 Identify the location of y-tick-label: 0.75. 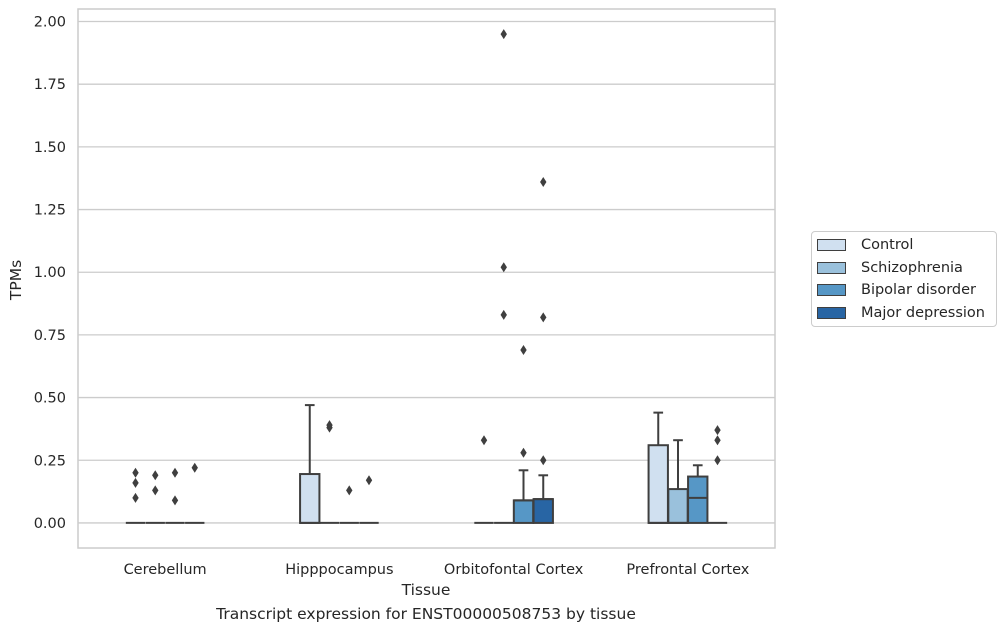
(50, 336).